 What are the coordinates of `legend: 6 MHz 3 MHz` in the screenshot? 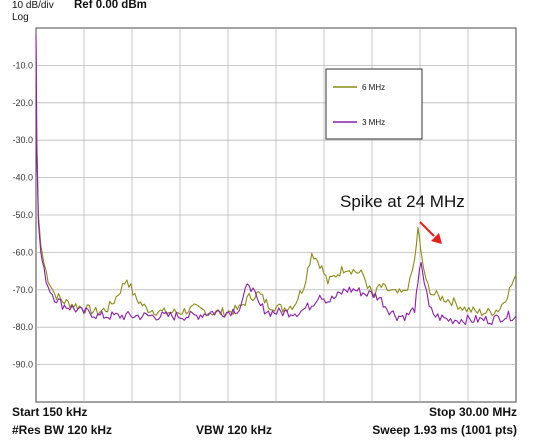 It's located at (374, 104).